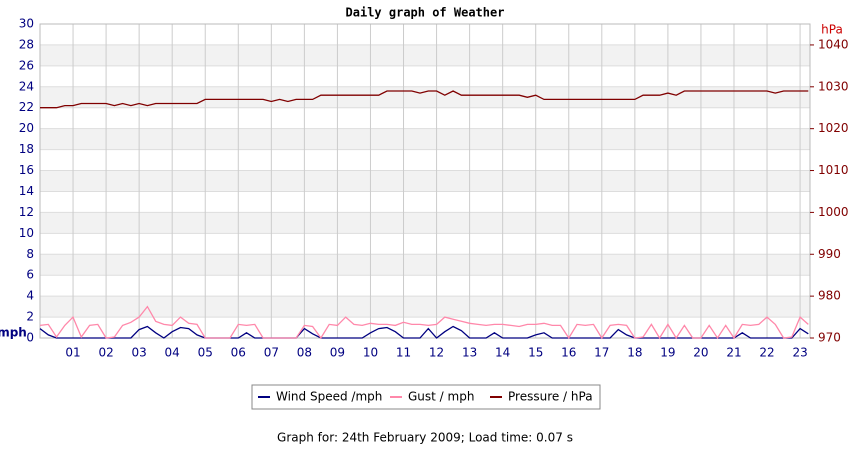  Describe the element at coordinates (337, 353) in the screenshot. I see `x-tick-label: 09` at that location.